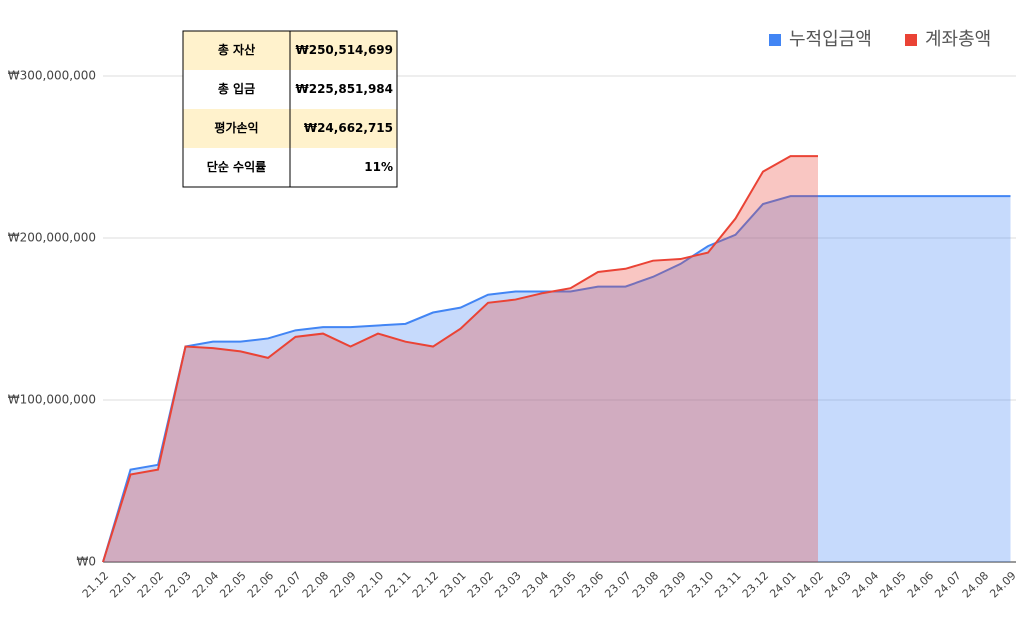 Image resolution: width=1016 pixels, height=621 pixels. I want to click on table-value: ₩225,851,984, so click(345, 89).